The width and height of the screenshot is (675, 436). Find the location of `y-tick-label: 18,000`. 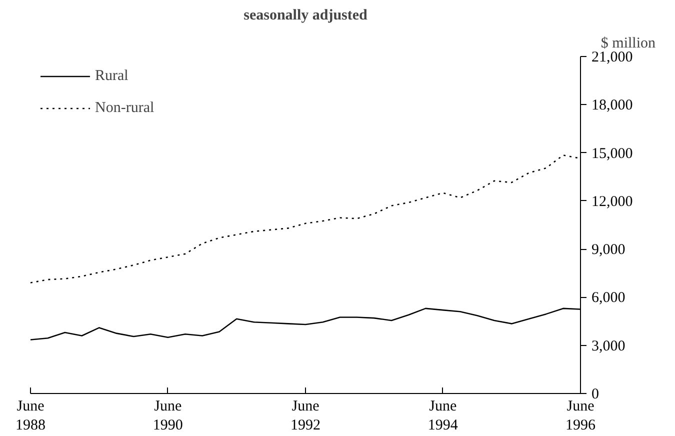

y-tick-label: 18,000 is located at coordinates (612, 106).